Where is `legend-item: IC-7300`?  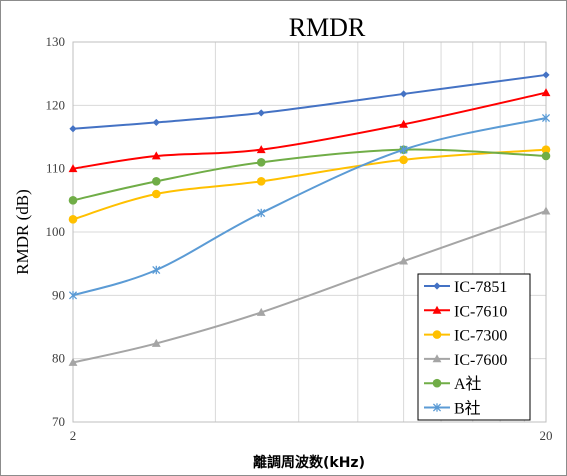 legend-item: IC-7300 is located at coordinates (465, 336).